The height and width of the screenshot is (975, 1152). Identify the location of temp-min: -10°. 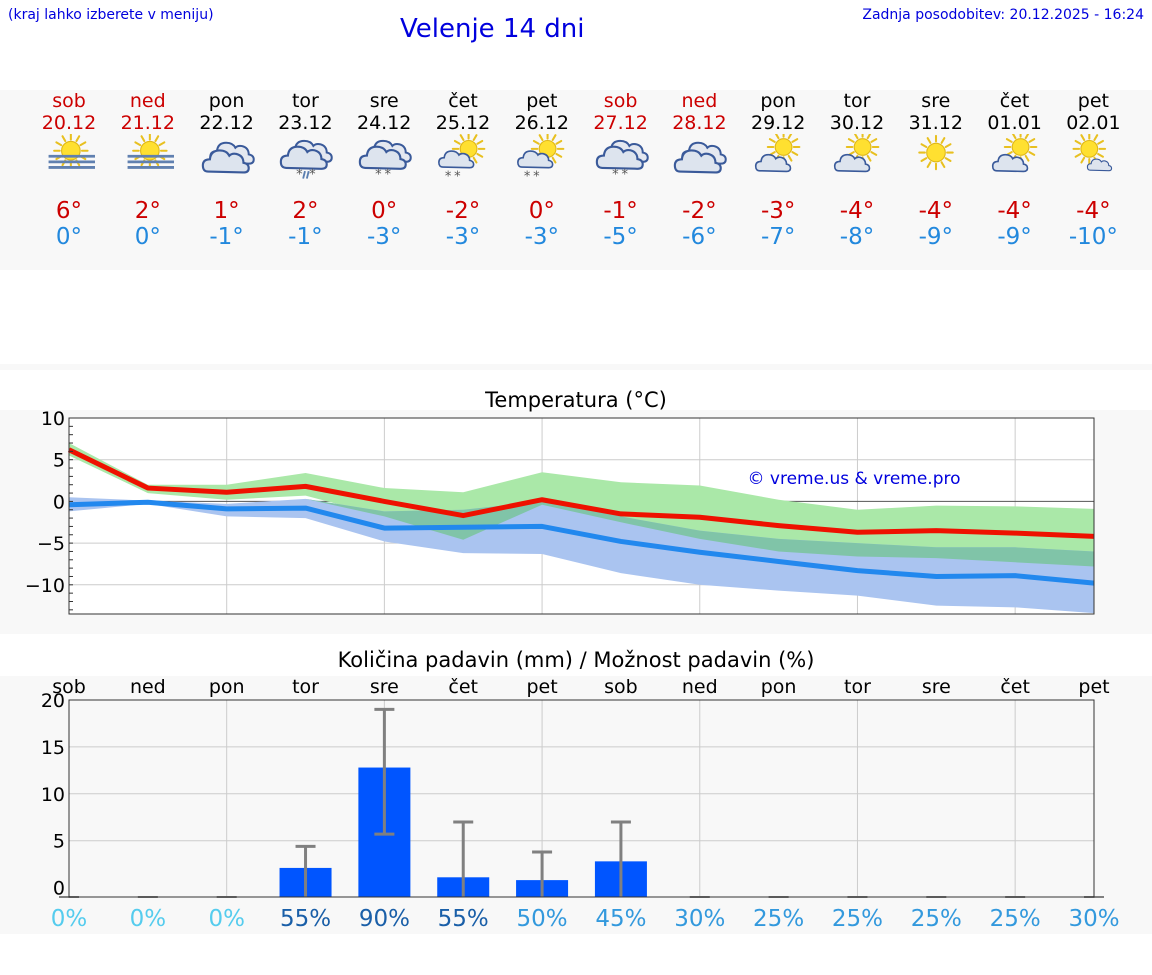
(1093, 237).